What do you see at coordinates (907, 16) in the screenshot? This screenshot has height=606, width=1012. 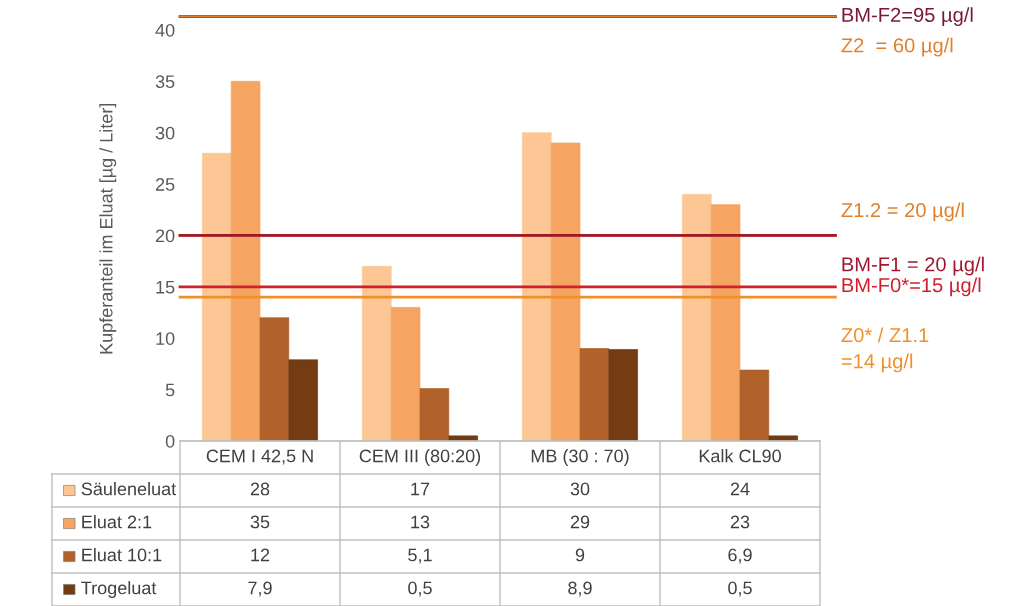 I see `text: BM-F2=95 µg/l` at bounding box center [907, 16].